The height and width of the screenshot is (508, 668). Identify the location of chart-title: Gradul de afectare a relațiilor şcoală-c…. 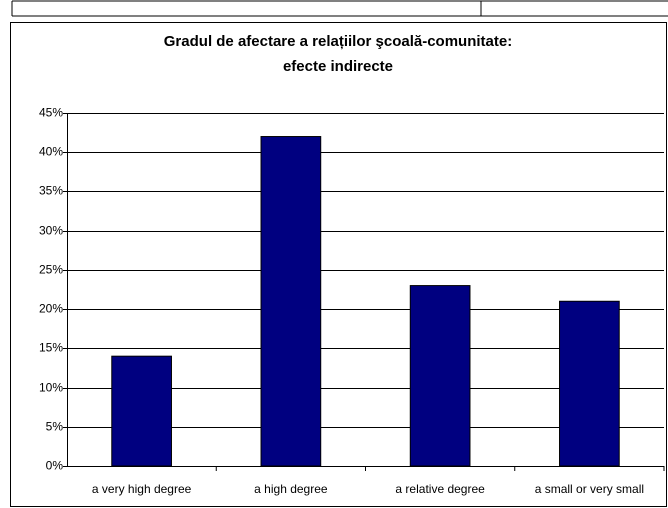
(338, 41).